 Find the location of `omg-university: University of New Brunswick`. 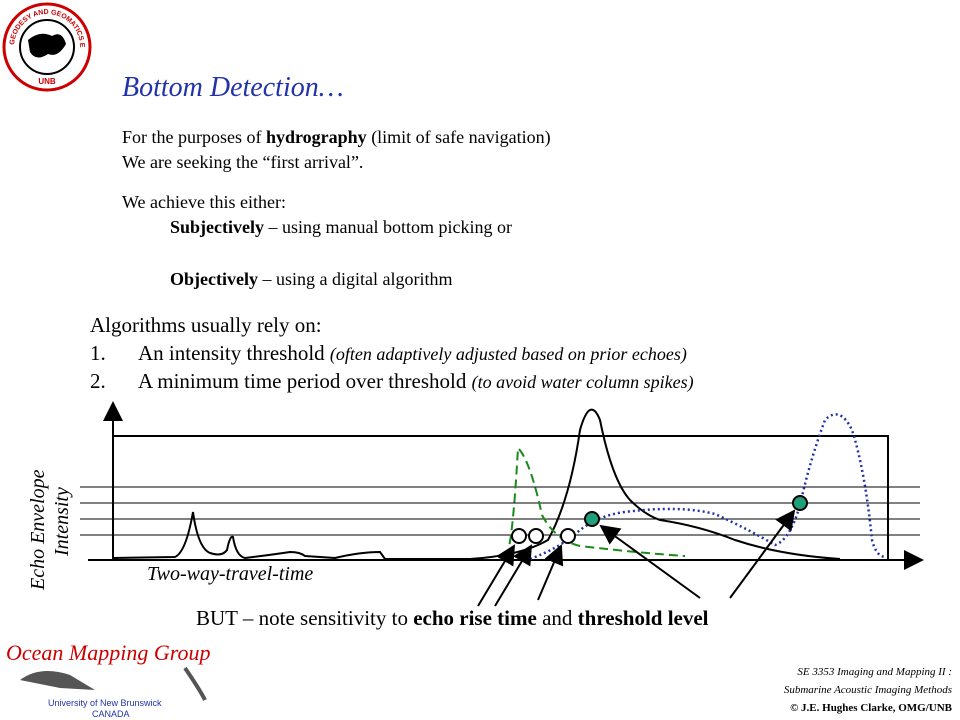

omg-university: University of New Brunswick is located at coordinates (105, 703).